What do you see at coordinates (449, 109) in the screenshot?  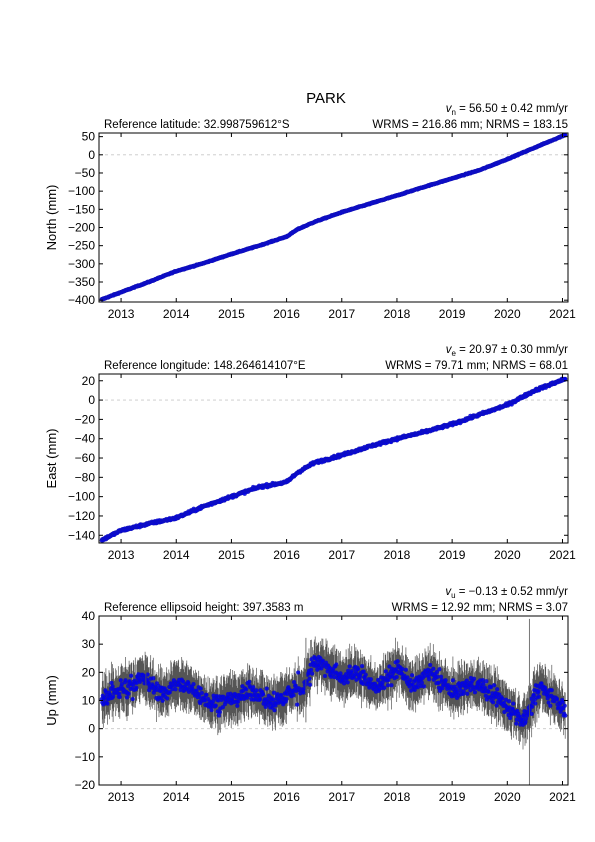 I see `velocity-symbol: v` at bounding box center [449, 109].